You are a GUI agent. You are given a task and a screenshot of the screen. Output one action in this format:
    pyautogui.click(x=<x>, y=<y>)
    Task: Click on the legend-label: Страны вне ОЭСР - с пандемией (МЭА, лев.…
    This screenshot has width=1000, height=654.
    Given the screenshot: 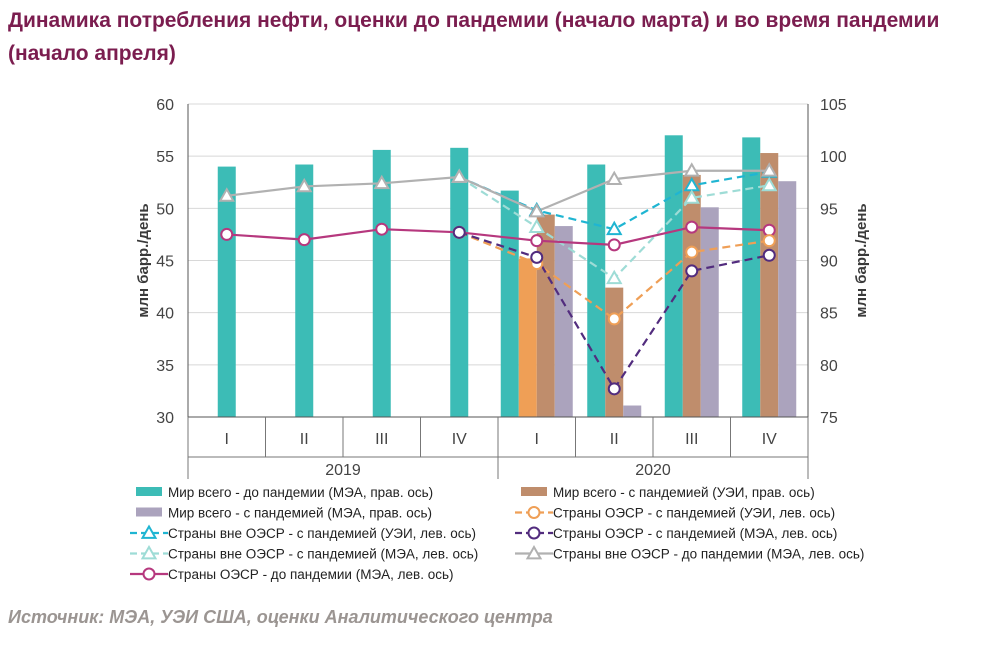 What is the action you would take?
    pyautogui.click(x=323, y=554)
    